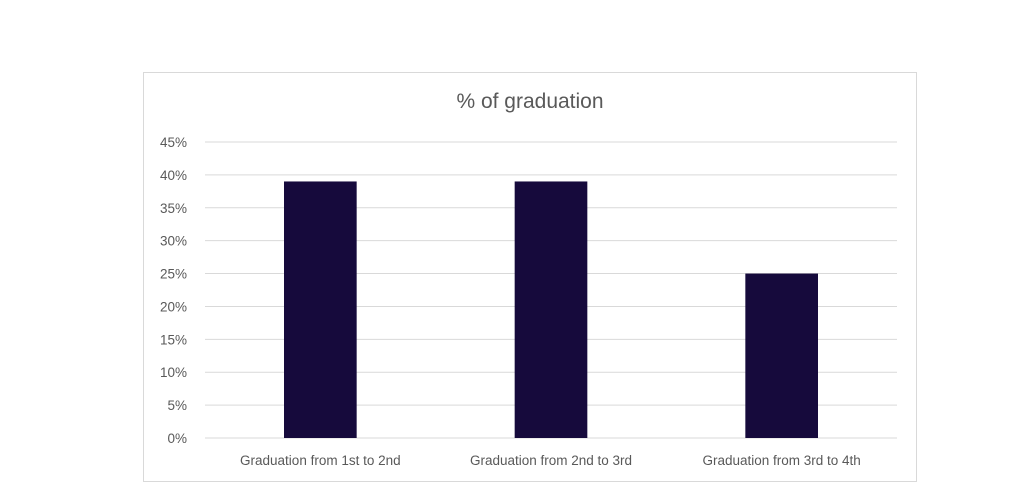 The width and height of the screenshot is (1024, 503). What do you see at coordinates (173, 208) in the screenshot?
I see `y-tick-label: 35%` at bounding box center [173, 208].